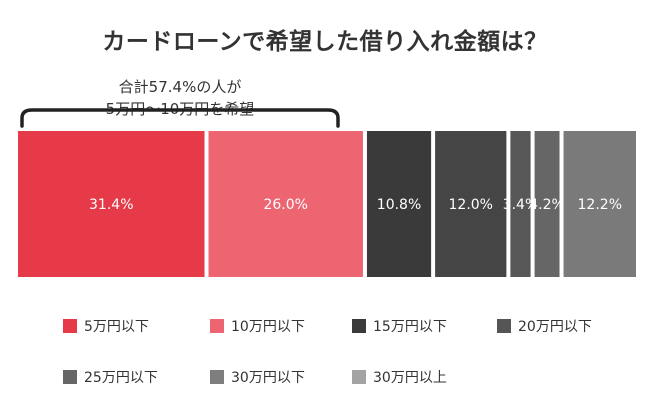  I want to click on legend-item-2: 10万円以下, so click(257, 326).